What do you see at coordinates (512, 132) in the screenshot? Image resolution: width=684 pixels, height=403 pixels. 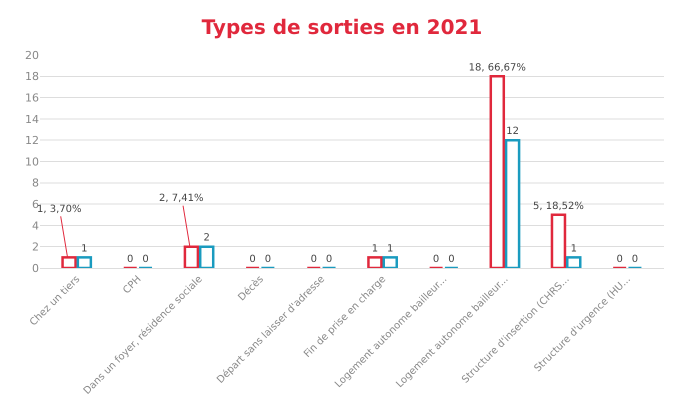 I see `data-label: 12` at bounding box center [512, 132].